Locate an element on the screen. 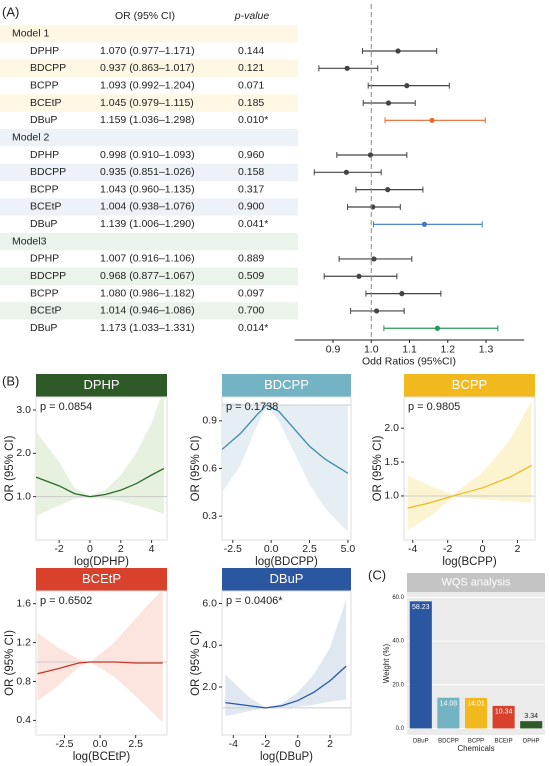 The width and height of the screenshot is (550, 766). y-axis-label: Weight (%) is located at coordinates (386, 663).